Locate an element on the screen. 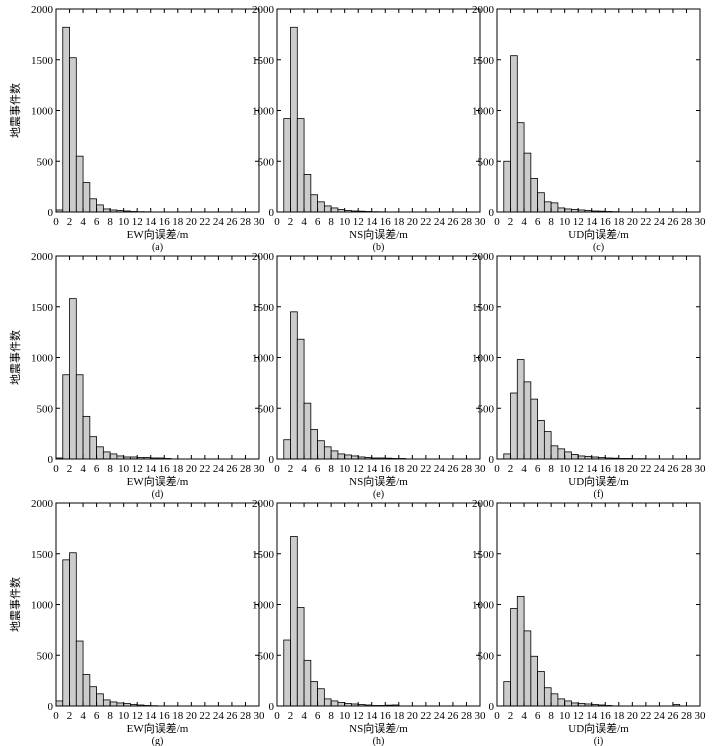  x-axis-title: UD向误差/m is located at coordinates (598, 234).